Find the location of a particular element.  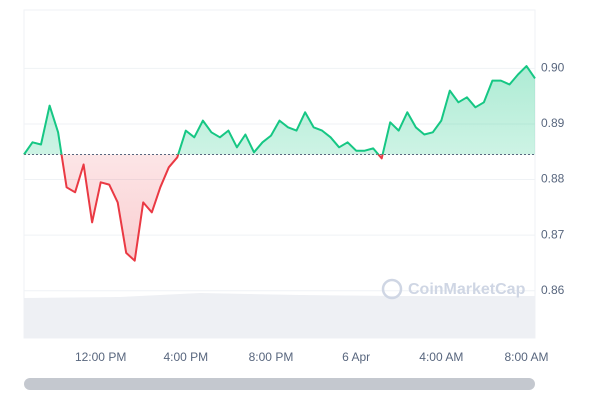

watermark: CoinMarketCap is located at coordinates (467, 289).